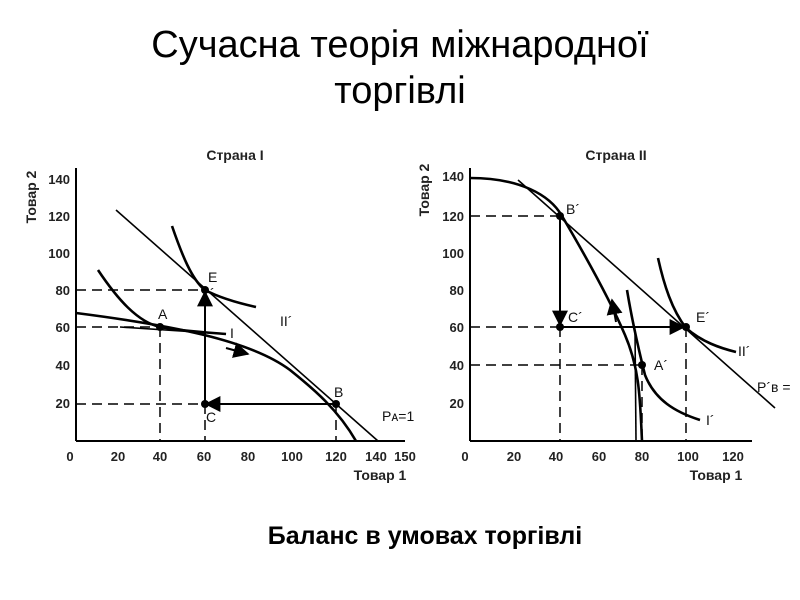  What do you see at coordinates (663, 355) in the screenshot?
I see `panel-2-indifference-curve-I` at bounding box center [663, 355].